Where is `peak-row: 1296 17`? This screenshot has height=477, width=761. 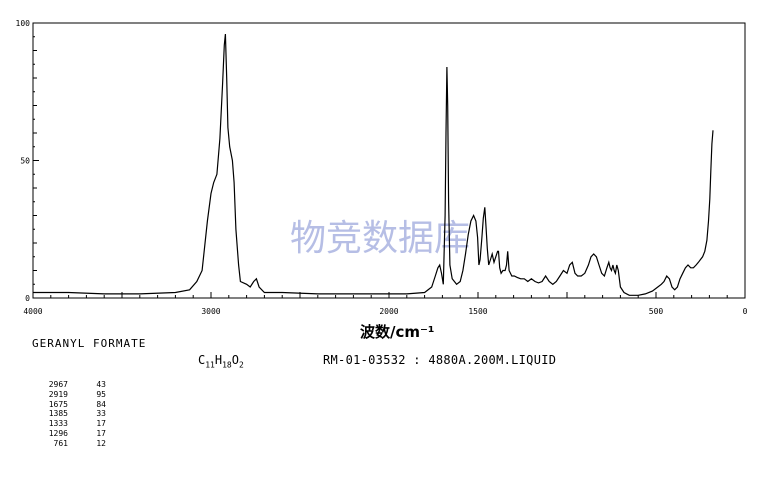
peak-row: 1296 17 is located at coordinates (68, 434).